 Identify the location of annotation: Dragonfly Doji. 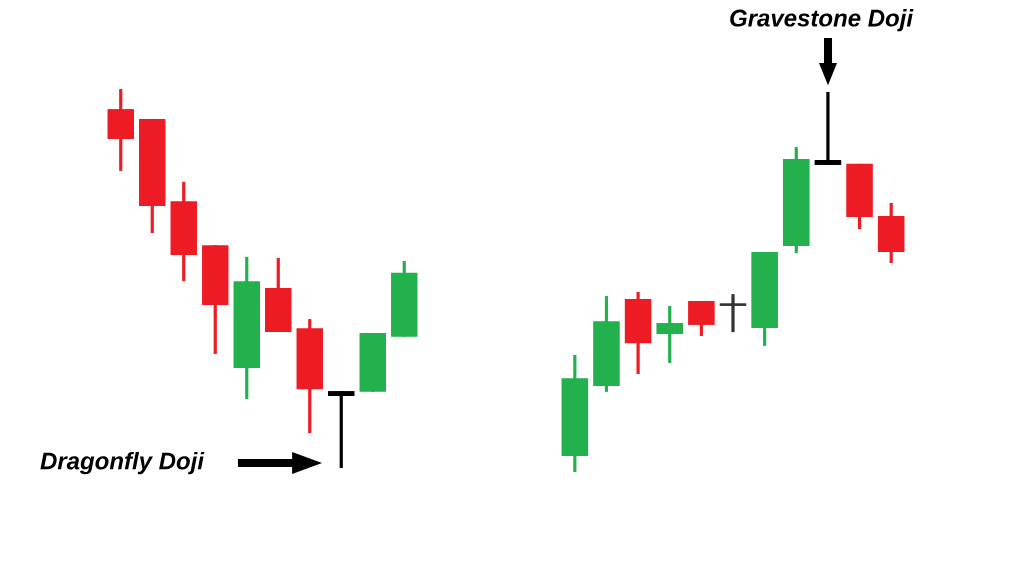
(122, 463).